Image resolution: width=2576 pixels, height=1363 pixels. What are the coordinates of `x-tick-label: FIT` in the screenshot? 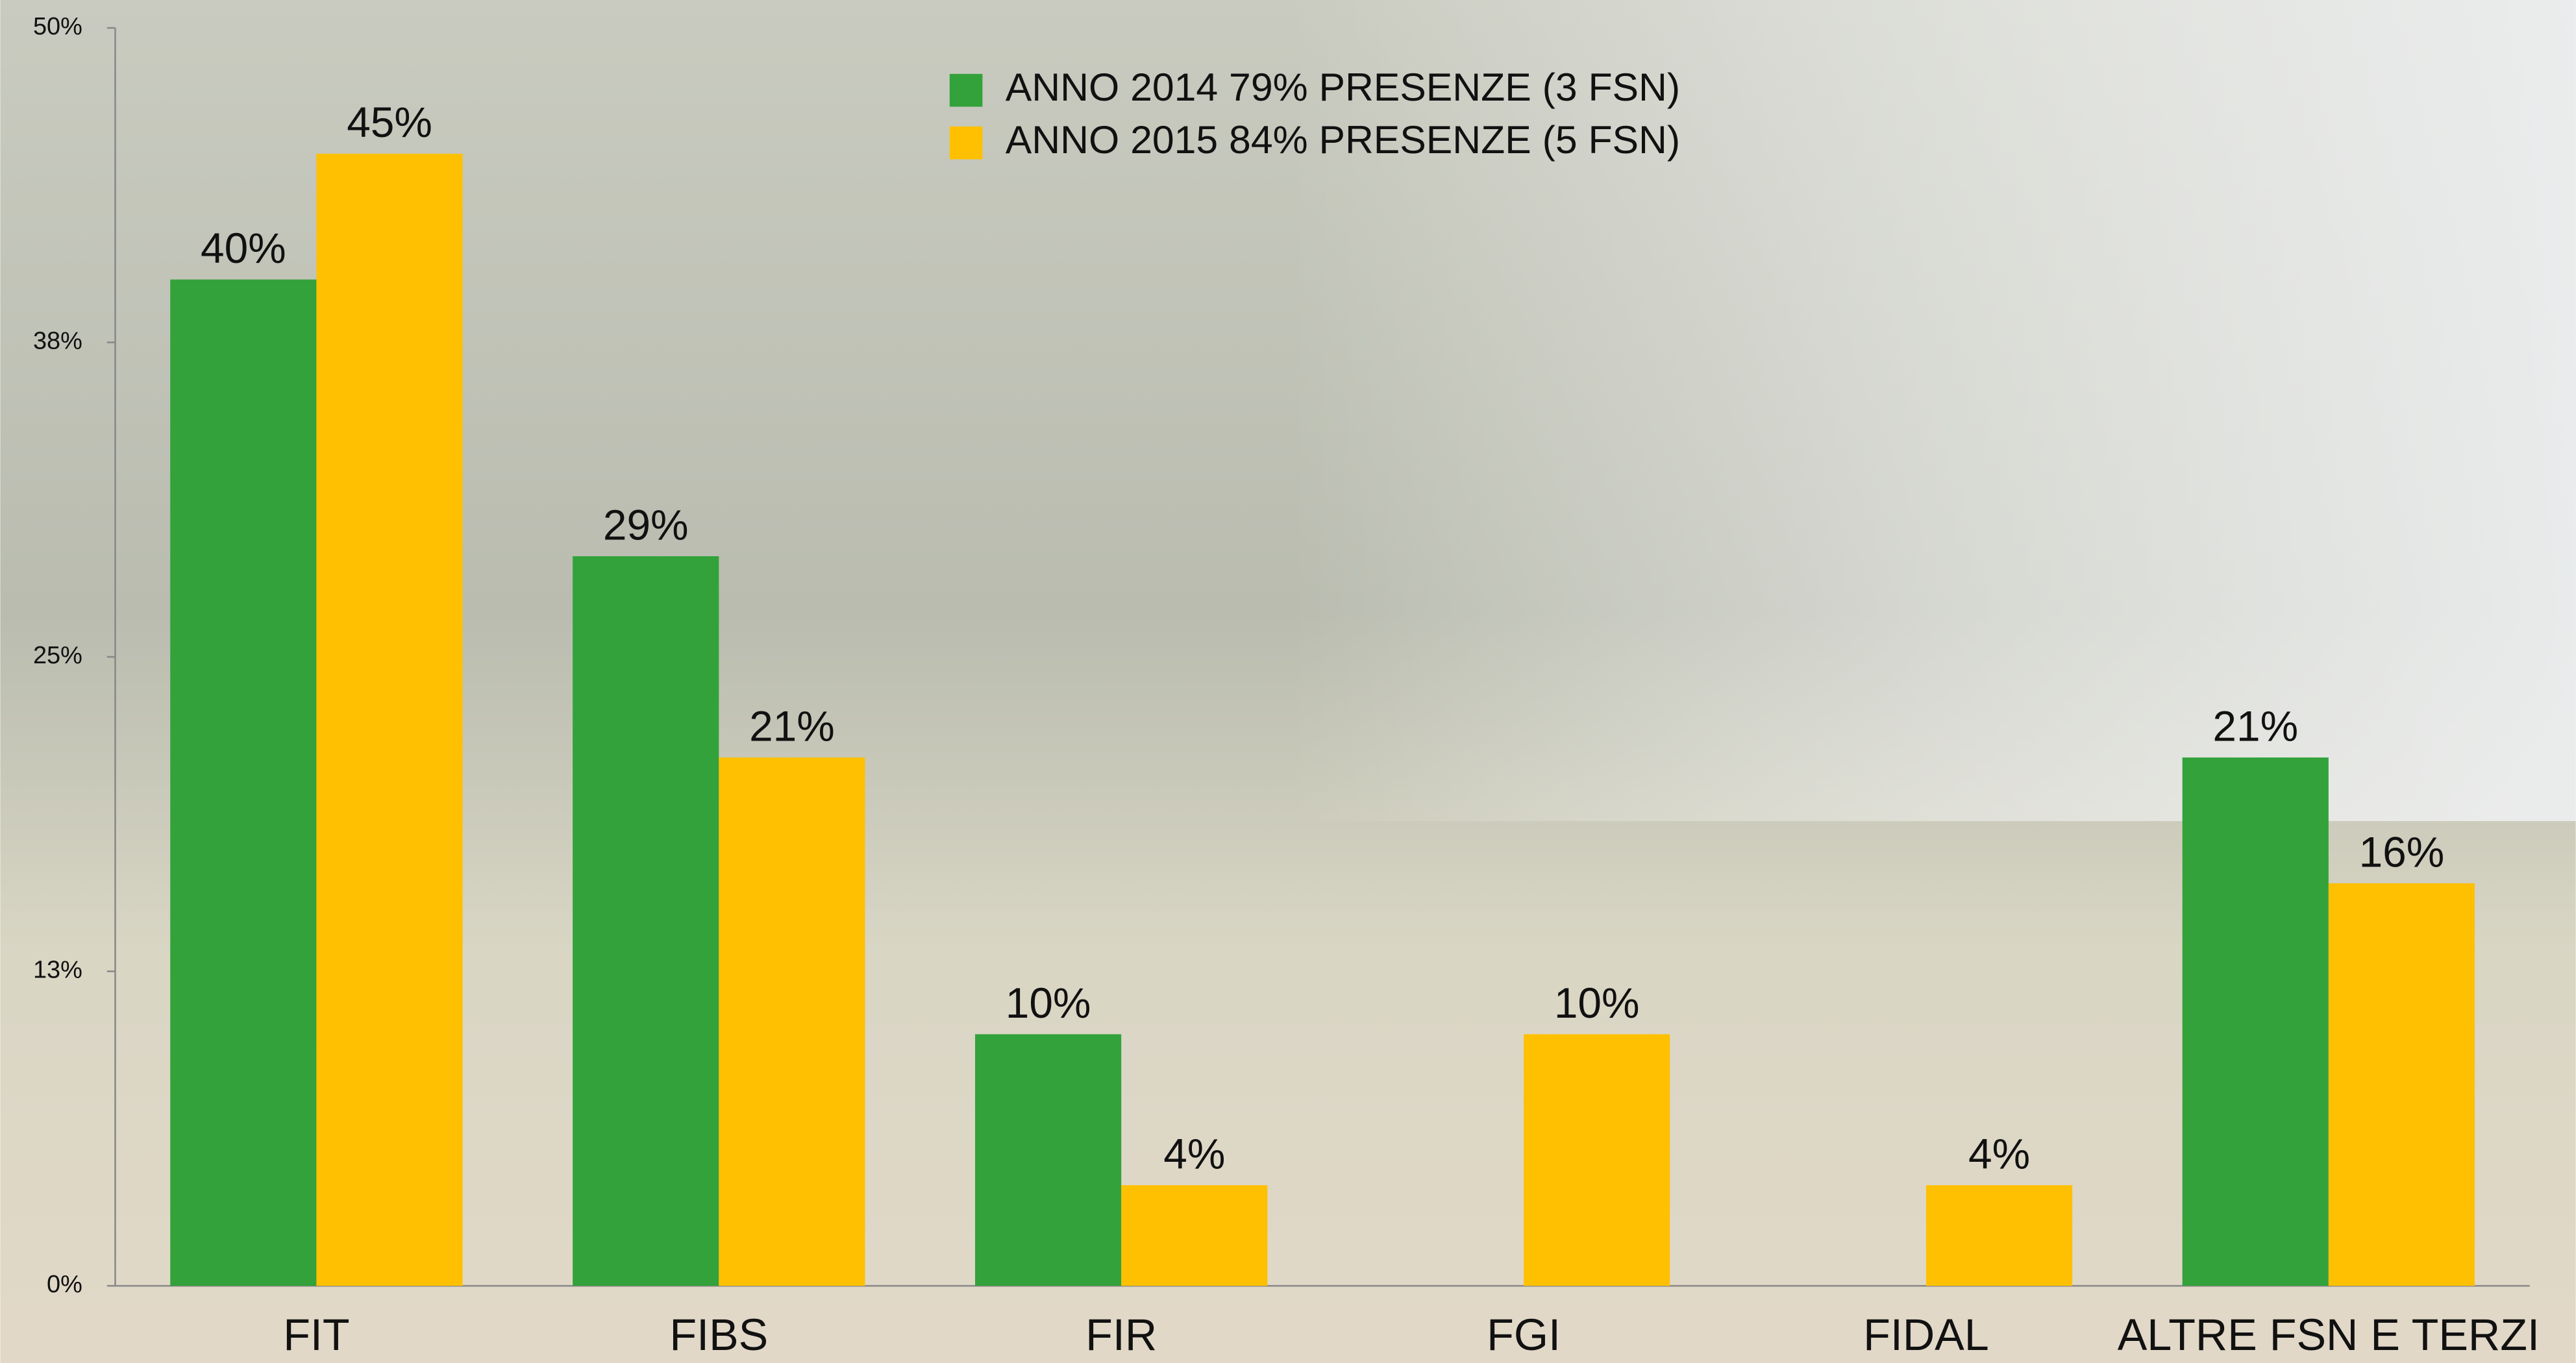 It's located at (316, 1335).